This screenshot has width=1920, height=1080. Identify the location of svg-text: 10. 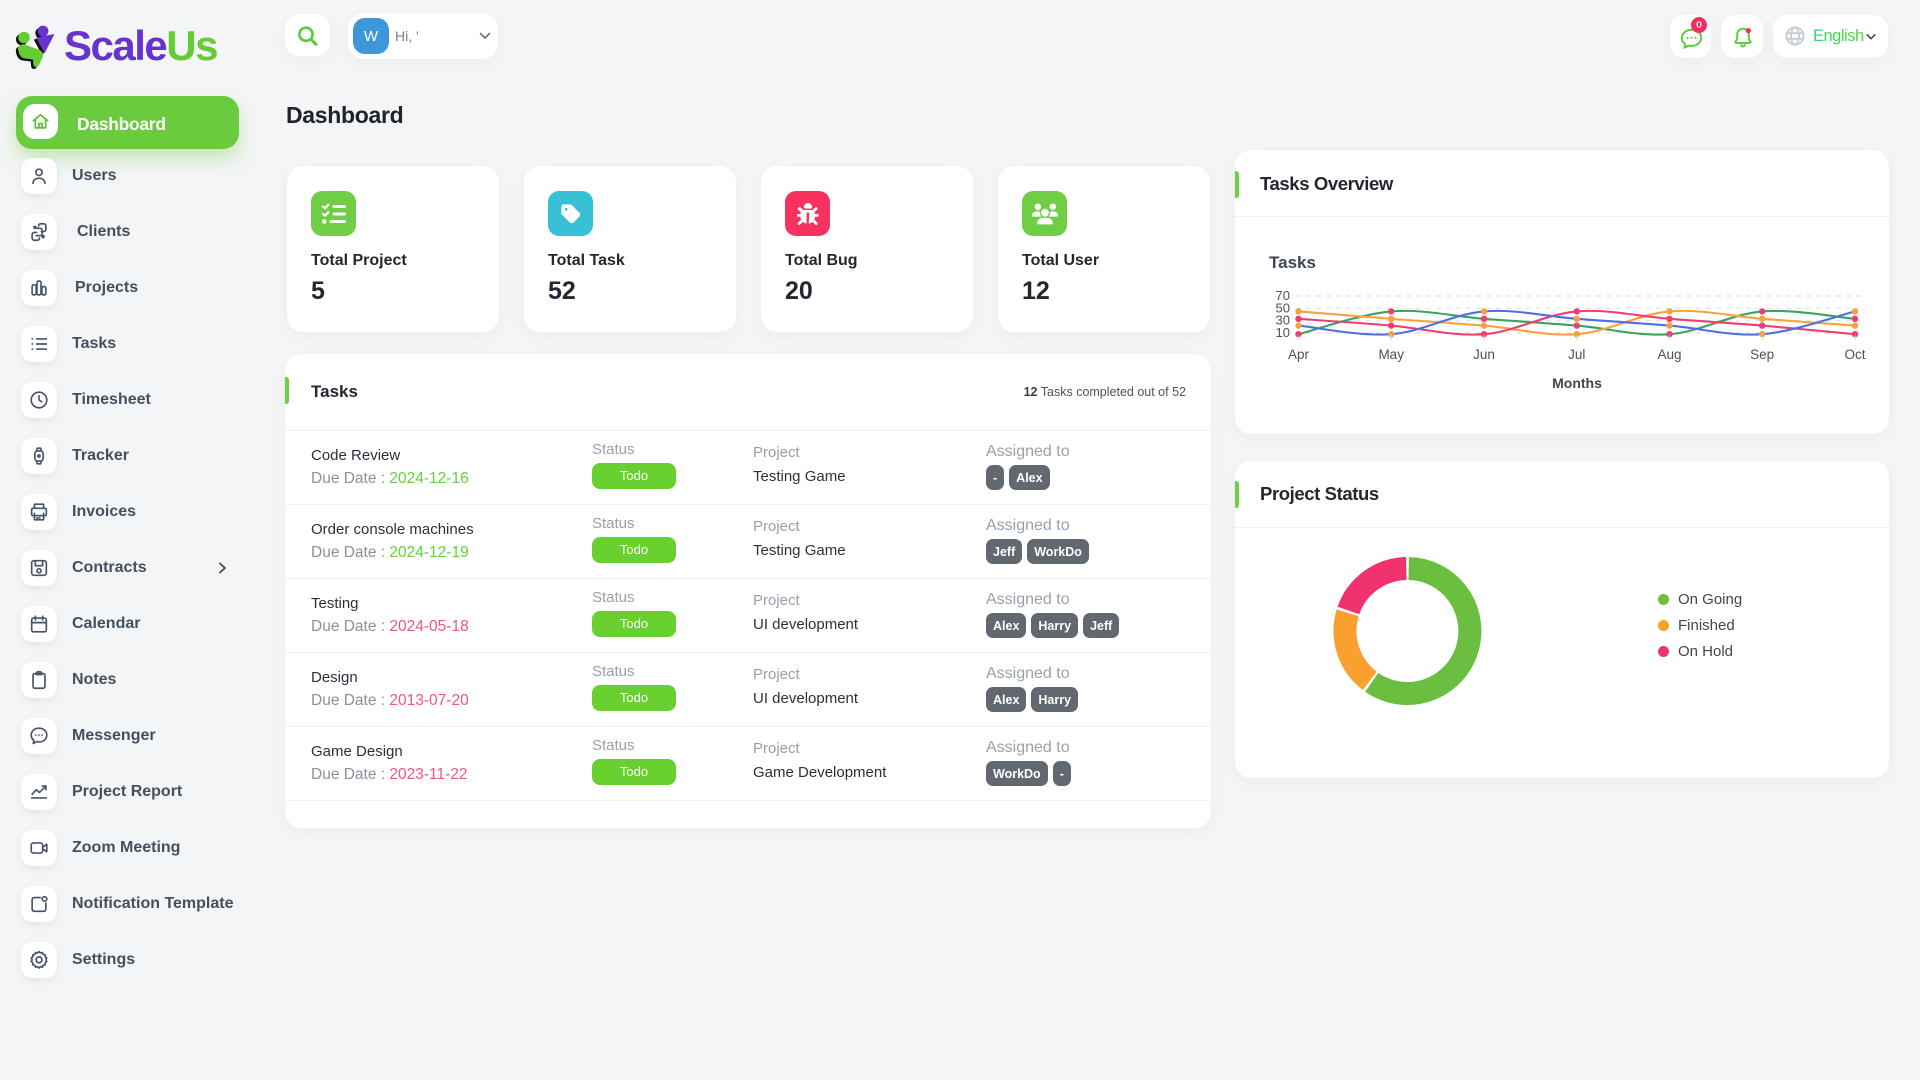
(1283, 332).